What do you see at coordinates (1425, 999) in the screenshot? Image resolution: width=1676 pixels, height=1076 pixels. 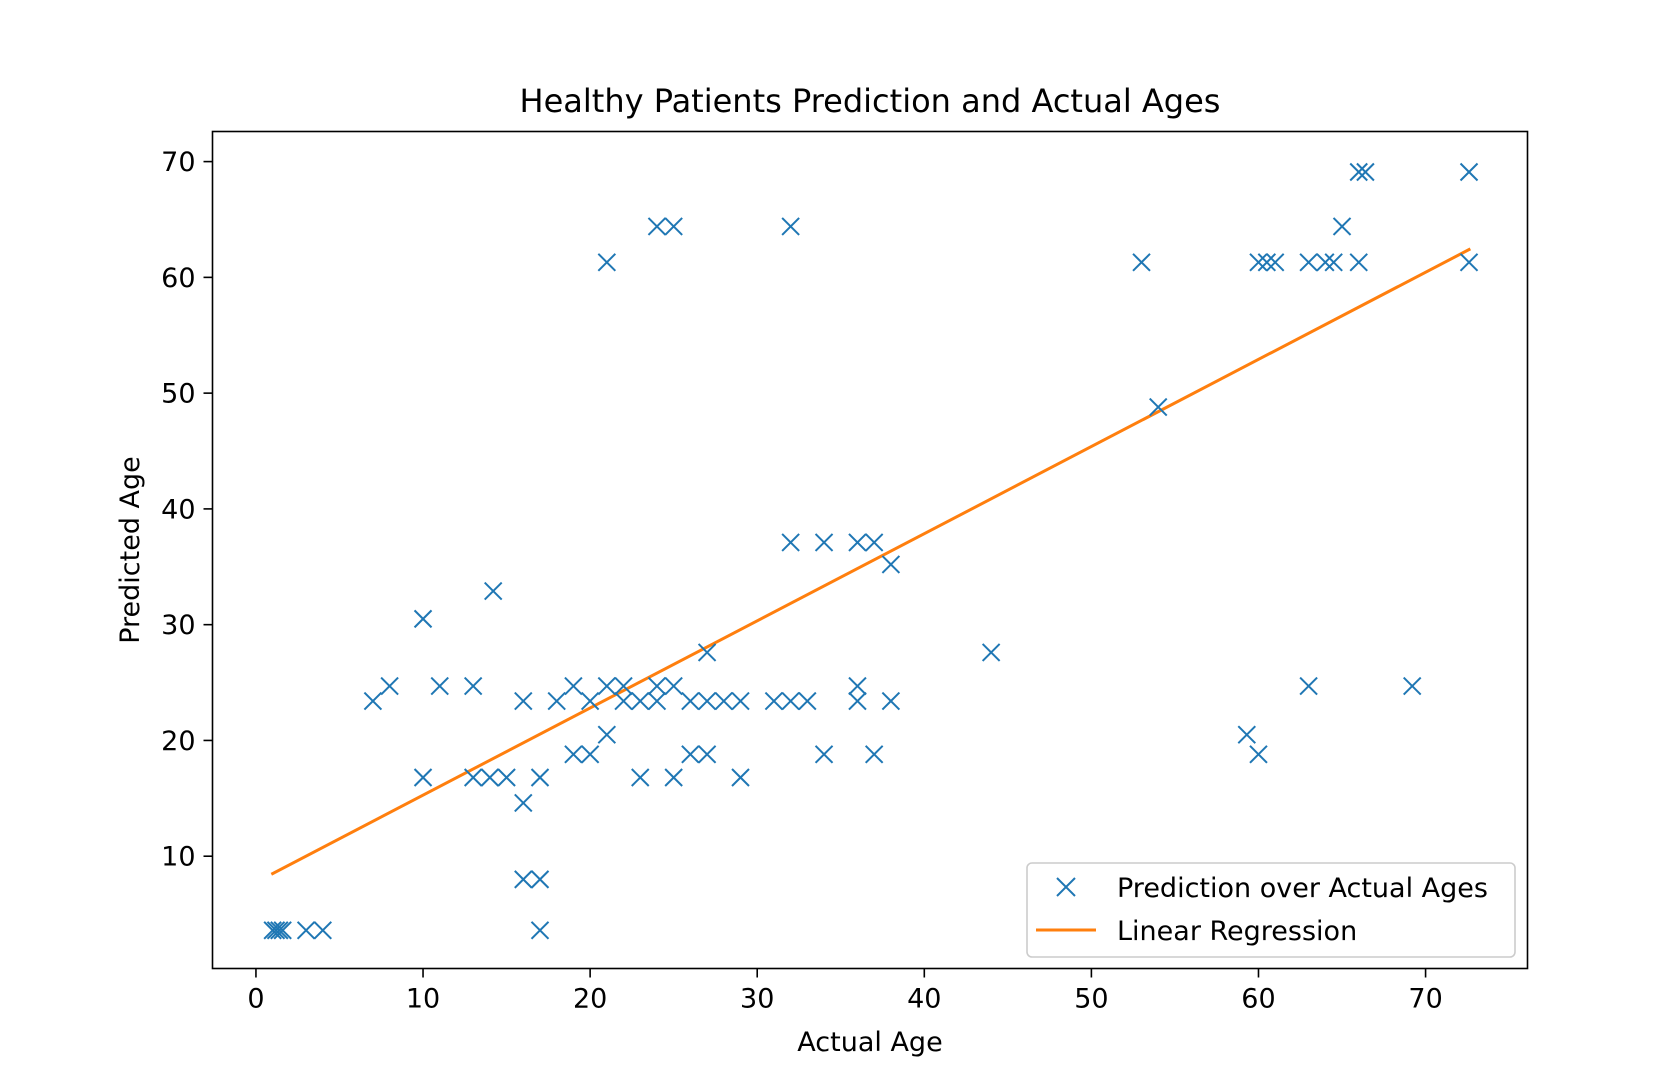 I see `x-tick-label: 70` at bounding box center [1425, 999].